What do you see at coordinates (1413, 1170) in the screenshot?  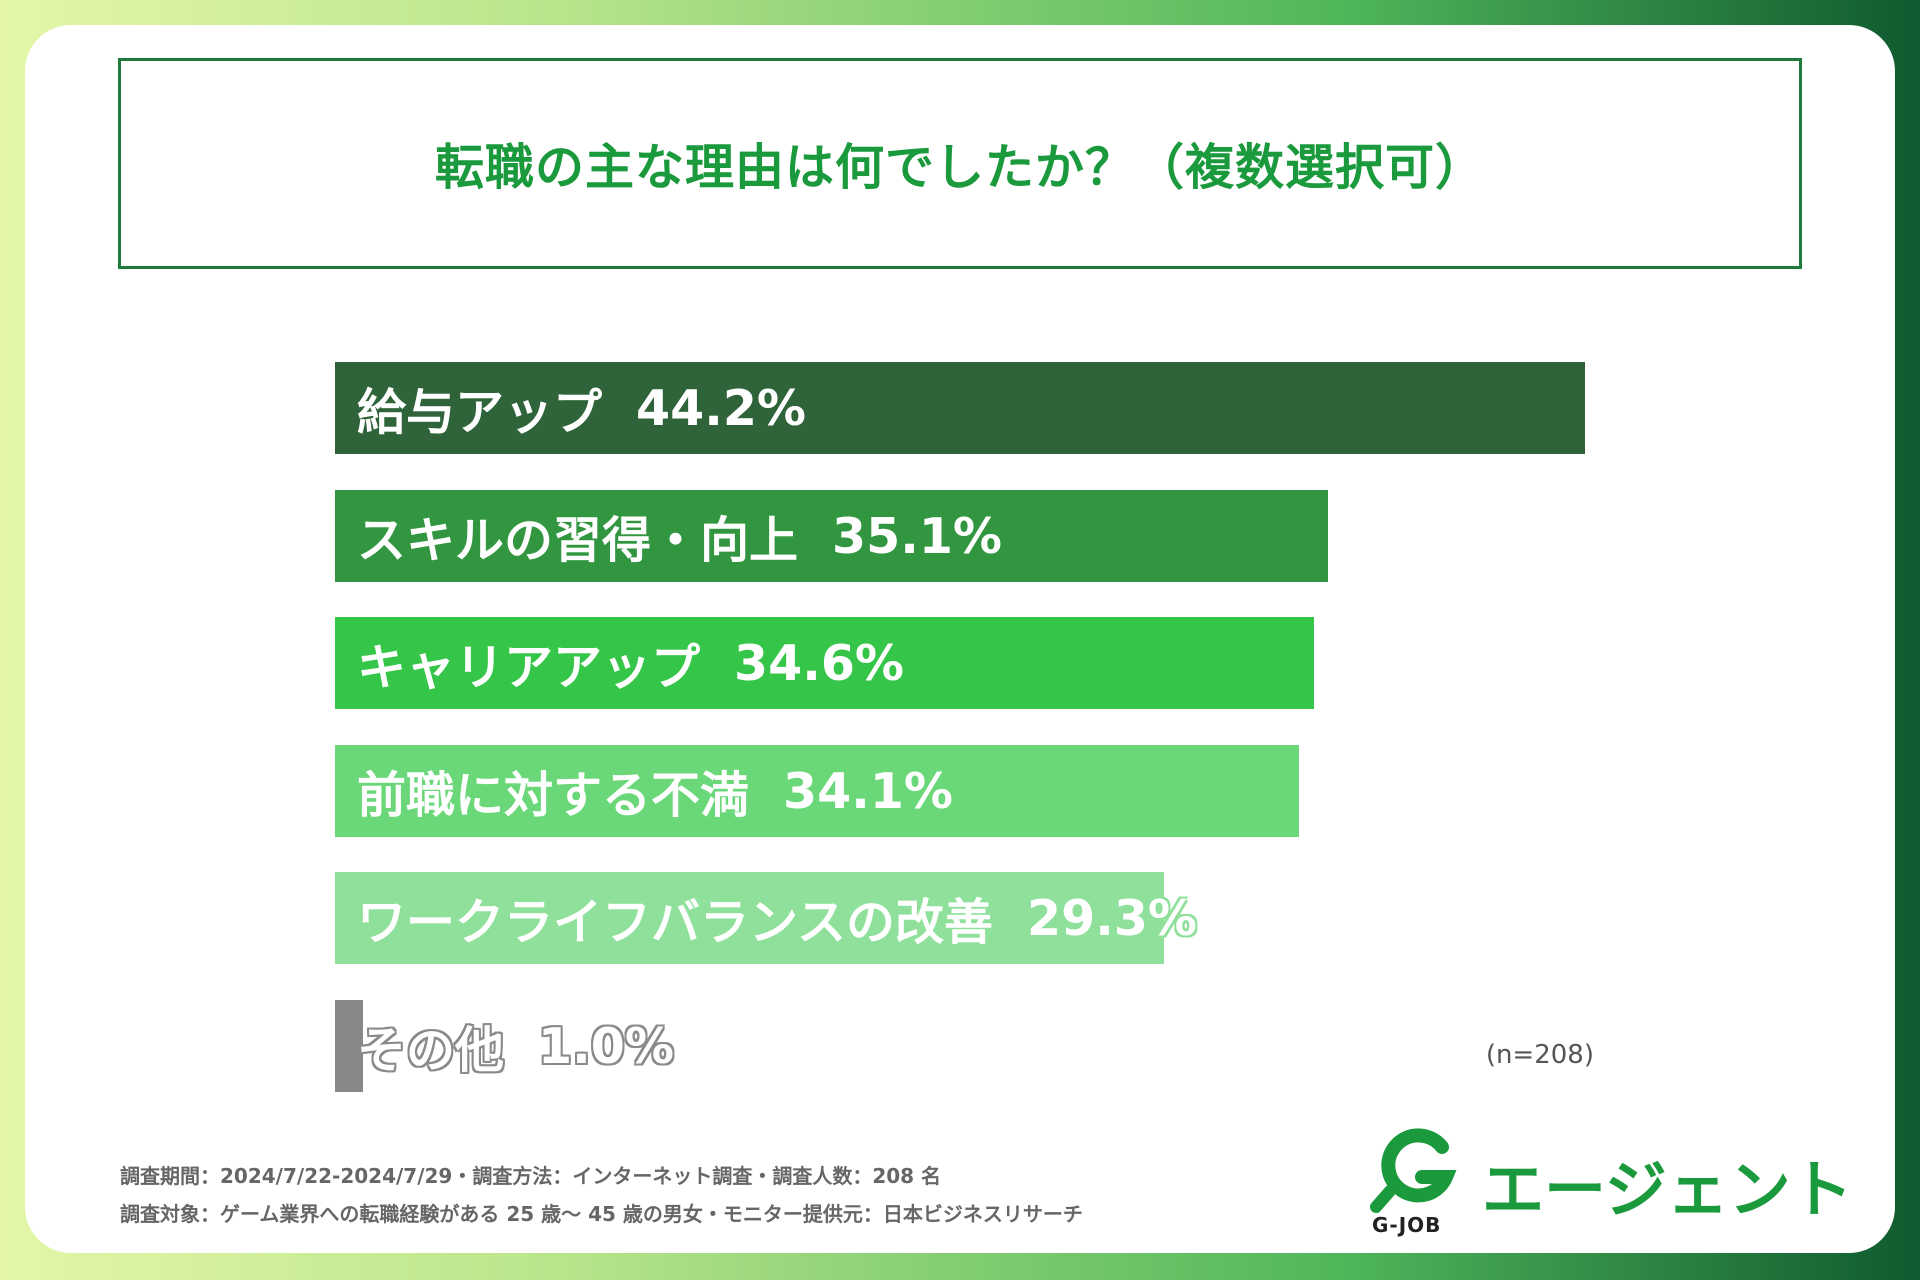 I see `g-magnifier-icon` at bounding box center [1413, 1170].